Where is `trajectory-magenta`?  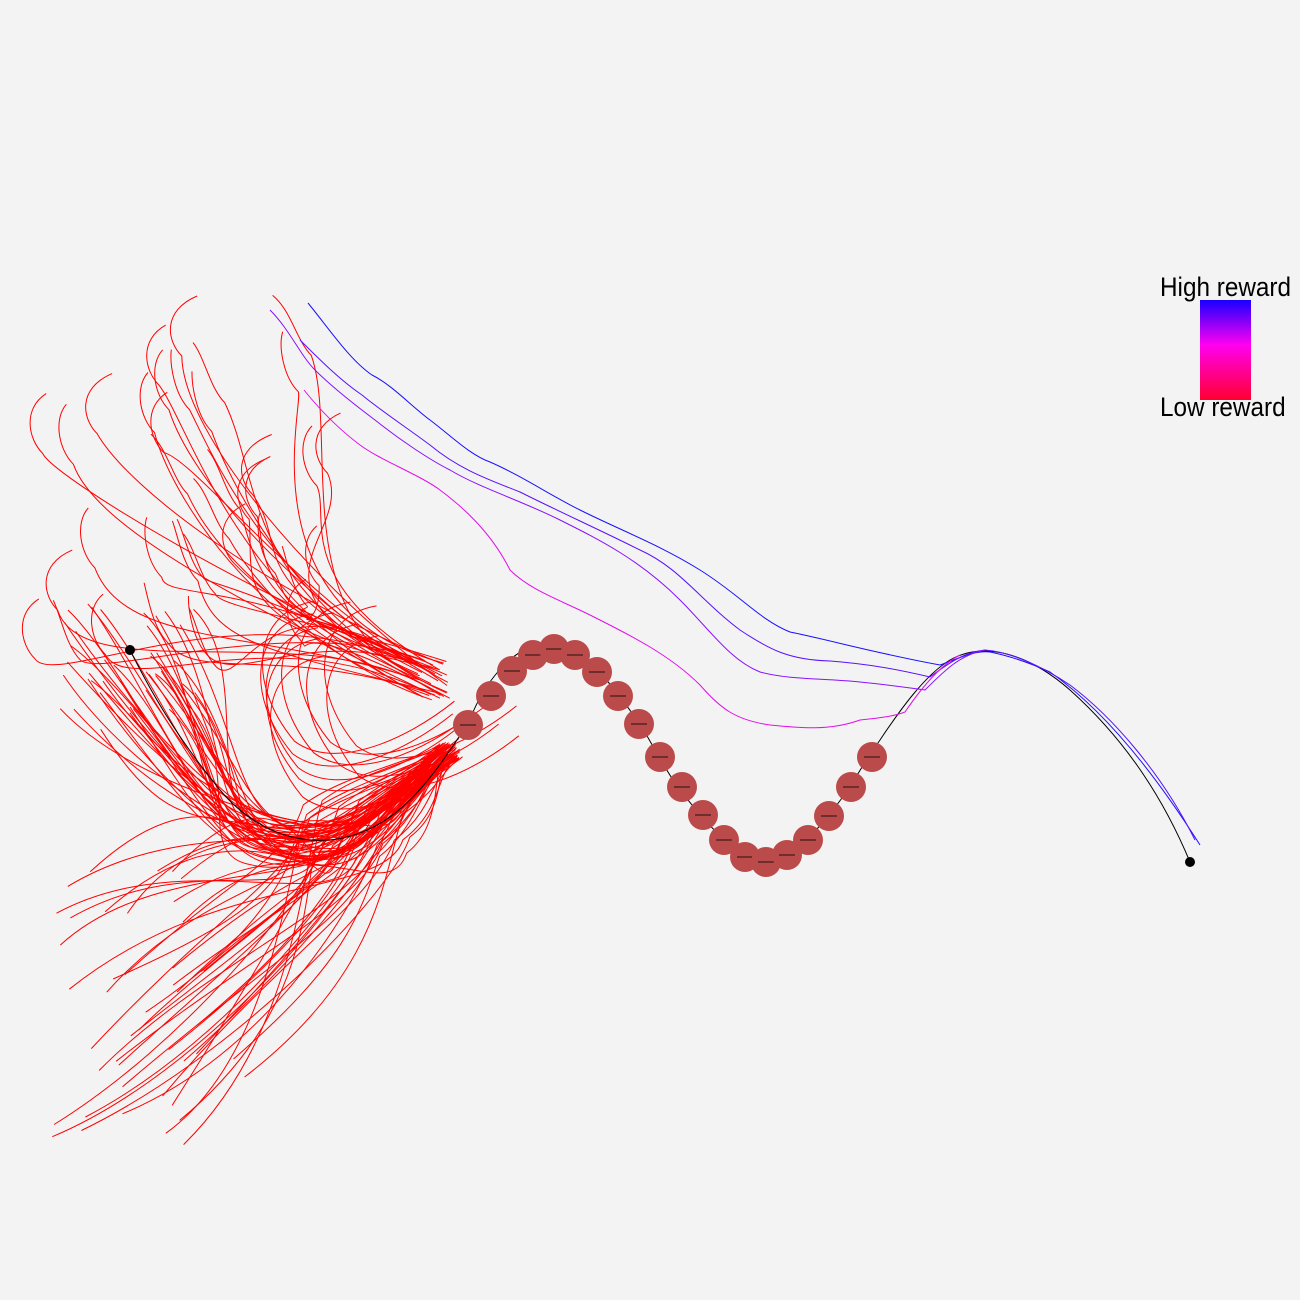
trajectory-magenta is located at coordinates (632, 559).